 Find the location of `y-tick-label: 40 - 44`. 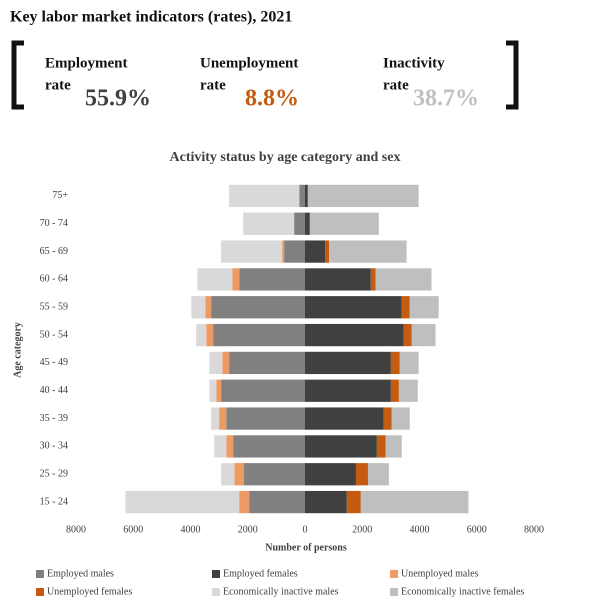

y-tick-label: 40 - 44 is located at coordinates (54, 390).